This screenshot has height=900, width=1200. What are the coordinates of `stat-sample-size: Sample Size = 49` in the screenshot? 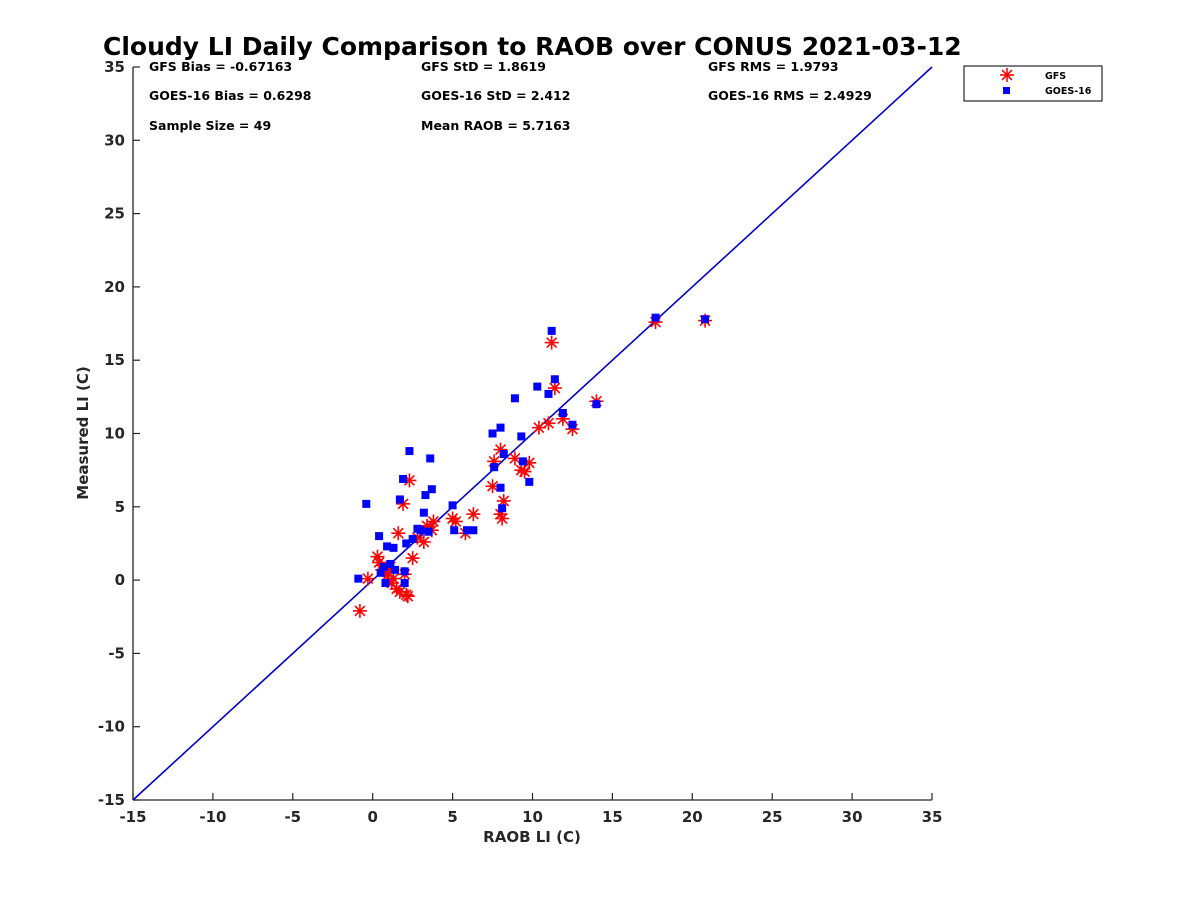 It's located at (210, 125).